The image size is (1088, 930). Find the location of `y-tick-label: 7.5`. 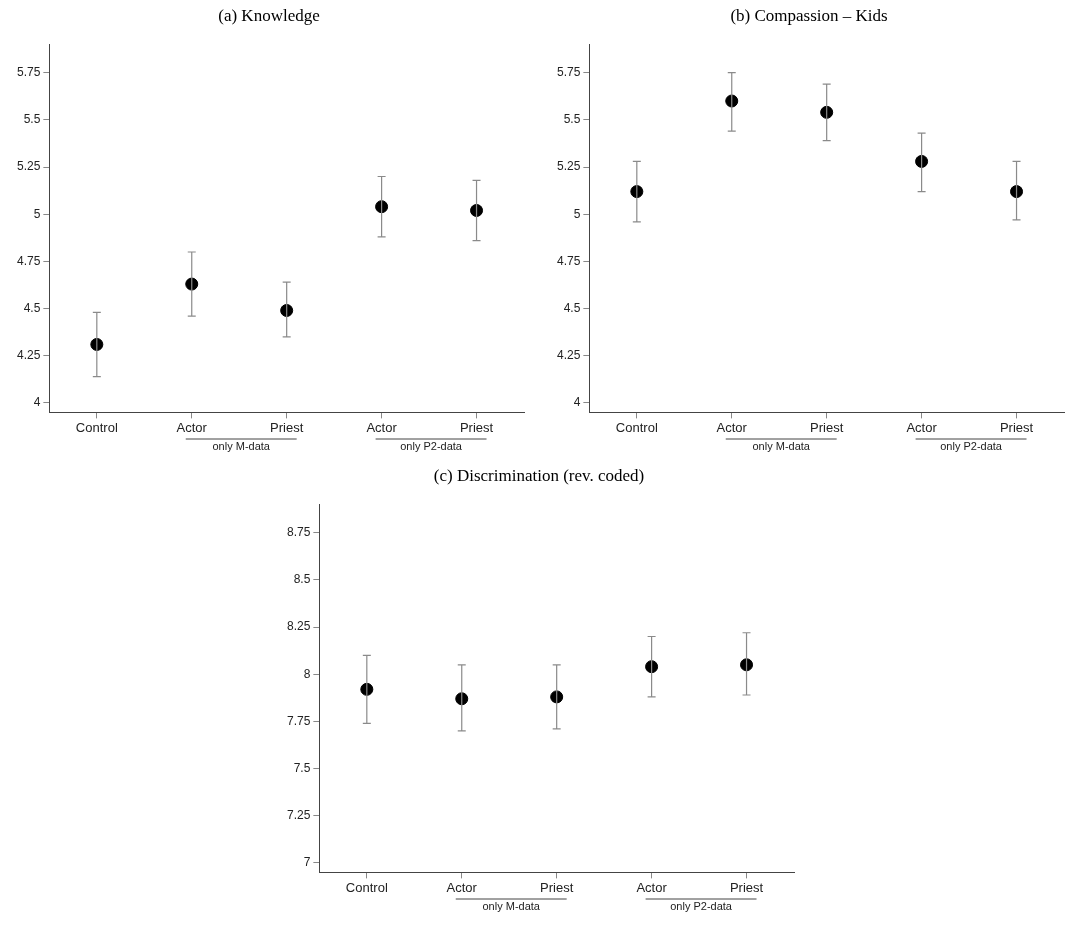

y-tick-label: 7.5 is located at coordinates (302, 767).